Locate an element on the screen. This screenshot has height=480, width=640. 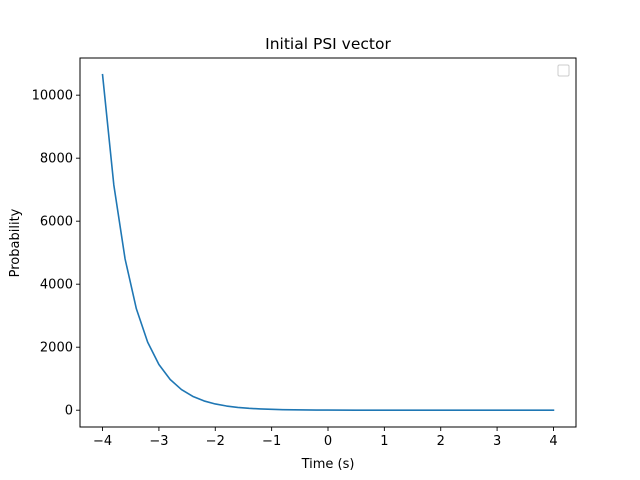
y-tick-label: 8000 is located at coordinates (56, 159).